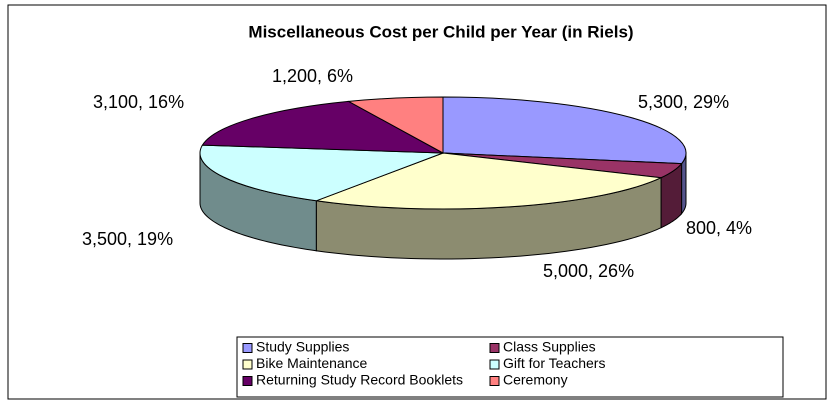  Describe the element at coordinates (312, 363) in the screenshot. I see `legend-label: Bike Maintenance` at that location.